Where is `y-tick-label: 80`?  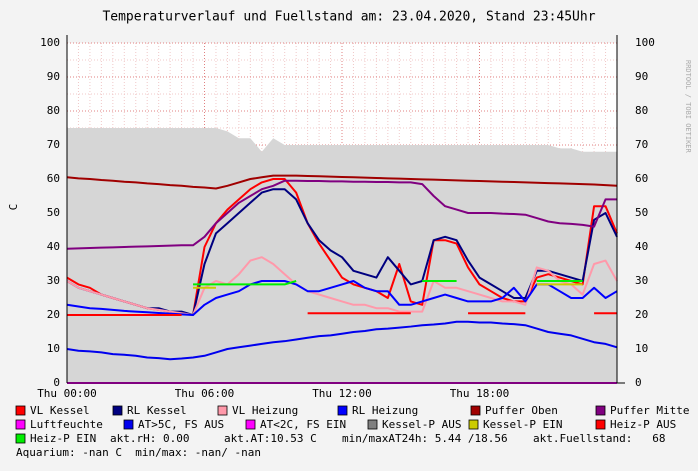
y-tick-label: 80 is located at coordinates (53, 110).